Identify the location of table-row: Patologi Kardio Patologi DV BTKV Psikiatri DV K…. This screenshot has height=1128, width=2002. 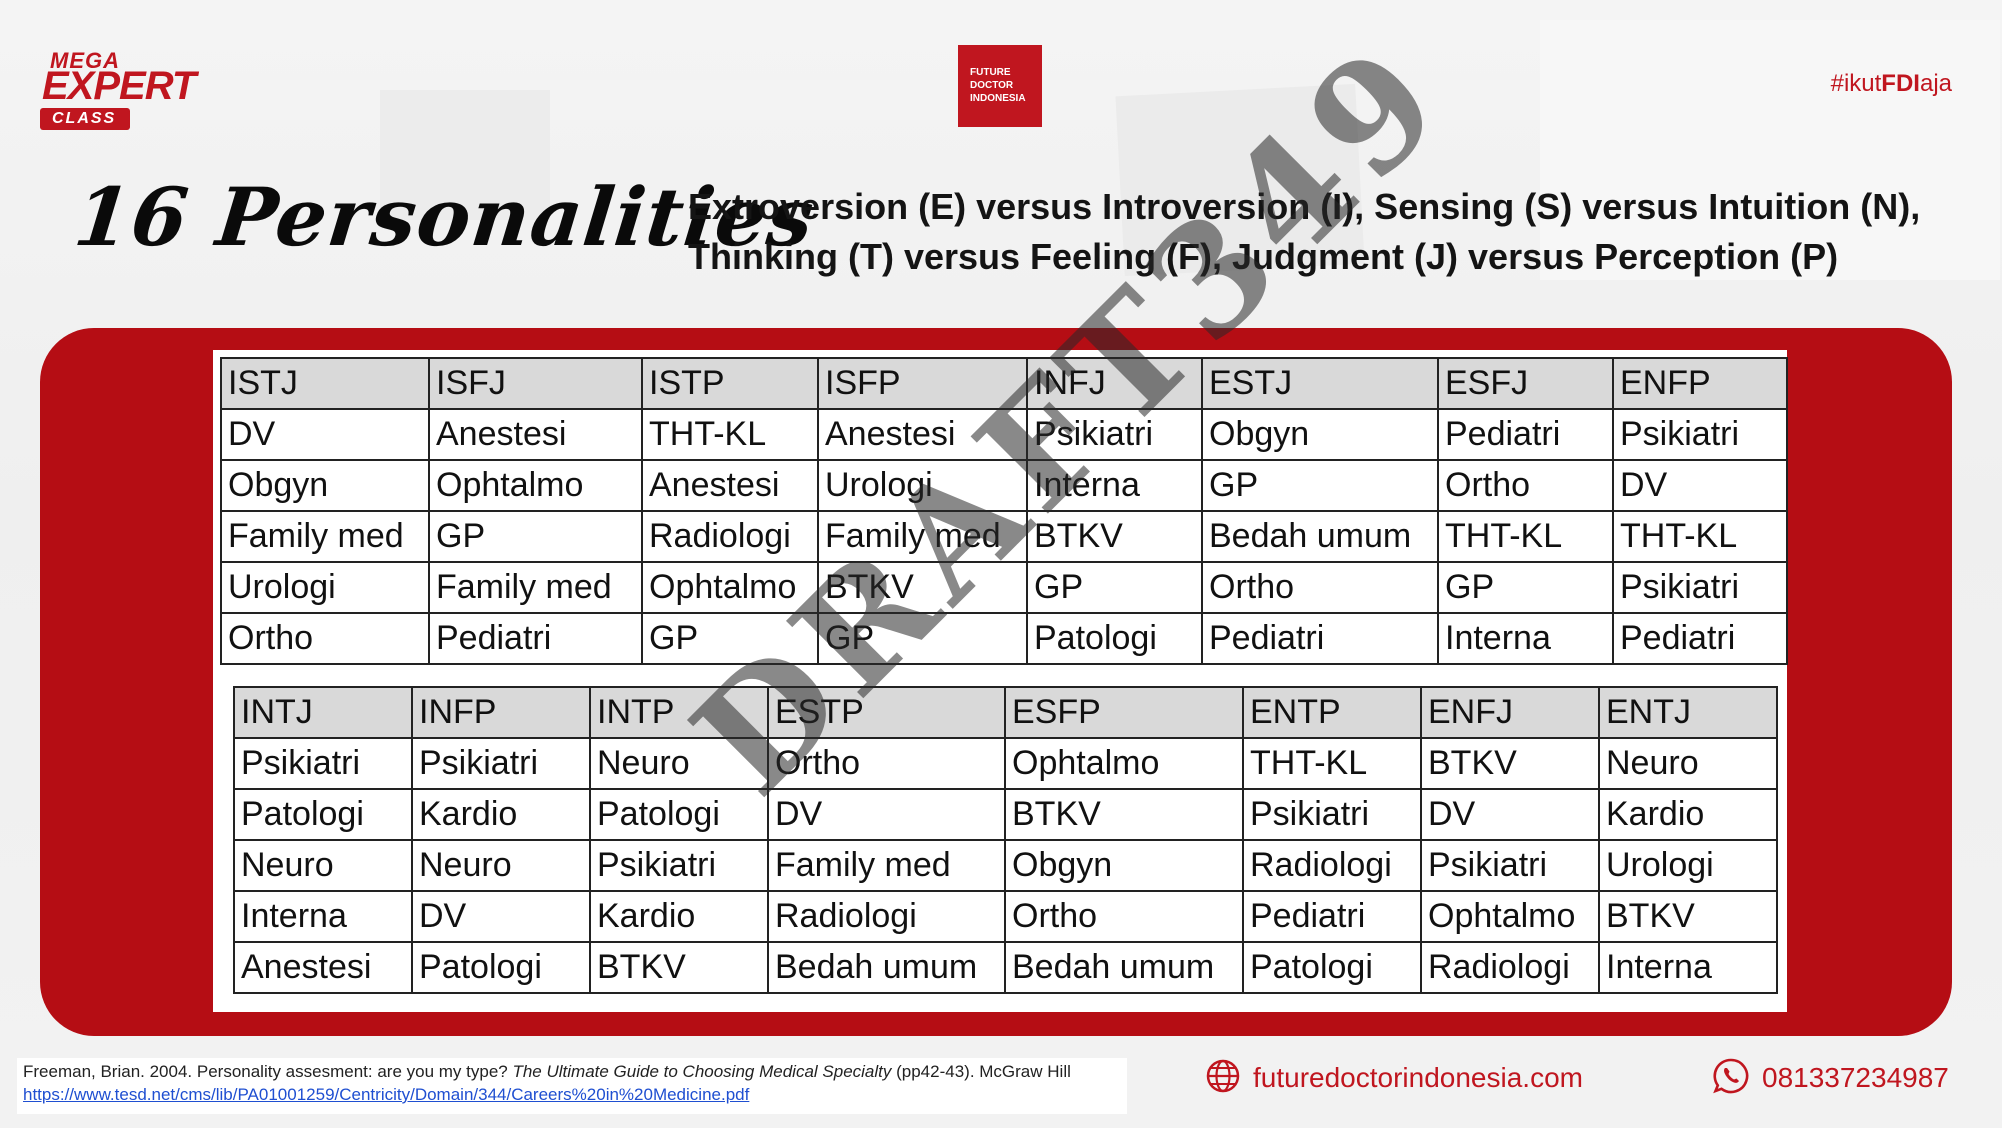
(1005, 814).